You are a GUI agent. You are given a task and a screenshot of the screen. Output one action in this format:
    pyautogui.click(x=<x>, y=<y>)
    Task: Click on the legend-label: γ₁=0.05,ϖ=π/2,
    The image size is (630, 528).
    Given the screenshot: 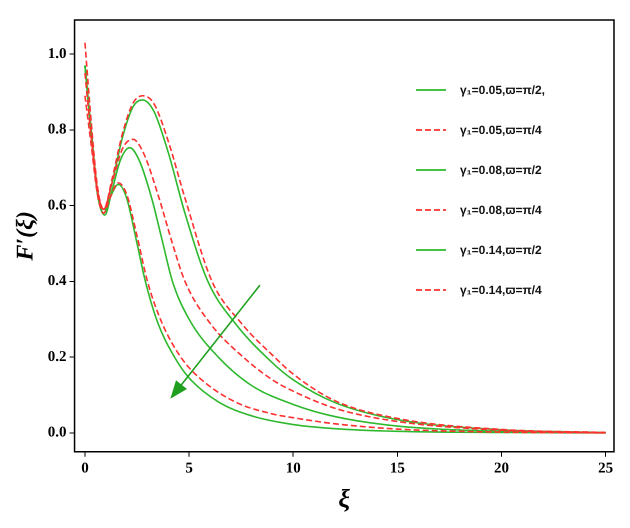 What is the action you would take?
    pyautogui.click(x=503, y=90)
    